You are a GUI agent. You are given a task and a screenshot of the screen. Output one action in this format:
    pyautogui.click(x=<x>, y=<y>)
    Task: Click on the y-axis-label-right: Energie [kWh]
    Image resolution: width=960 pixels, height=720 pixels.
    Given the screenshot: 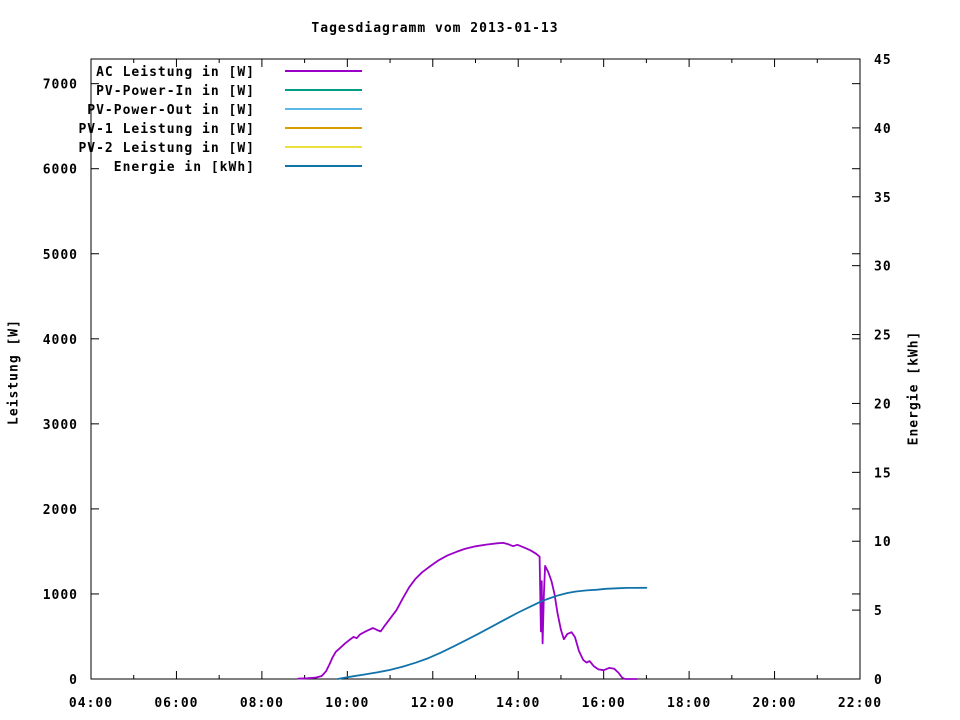 What is the action you would take?
    pyautogui.click(x=914, y=388)
    